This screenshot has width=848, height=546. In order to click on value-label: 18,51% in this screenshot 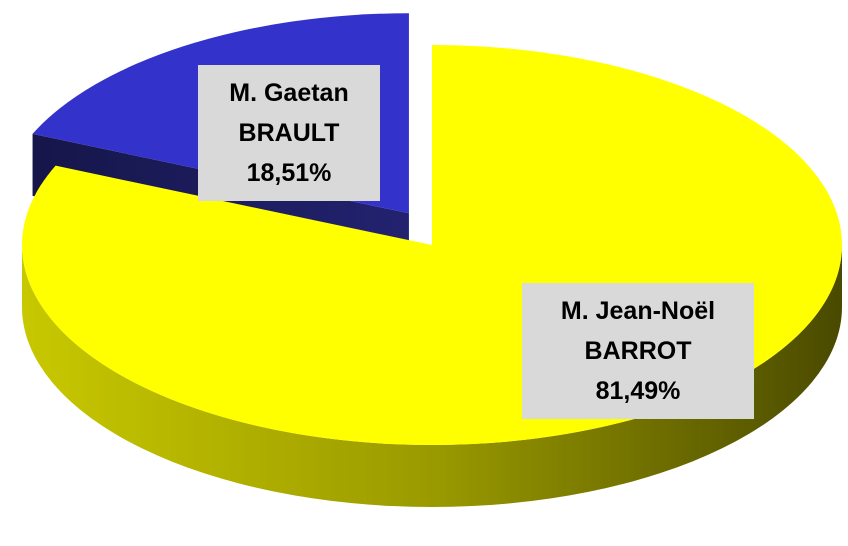, I will do `click(289, 173)`.